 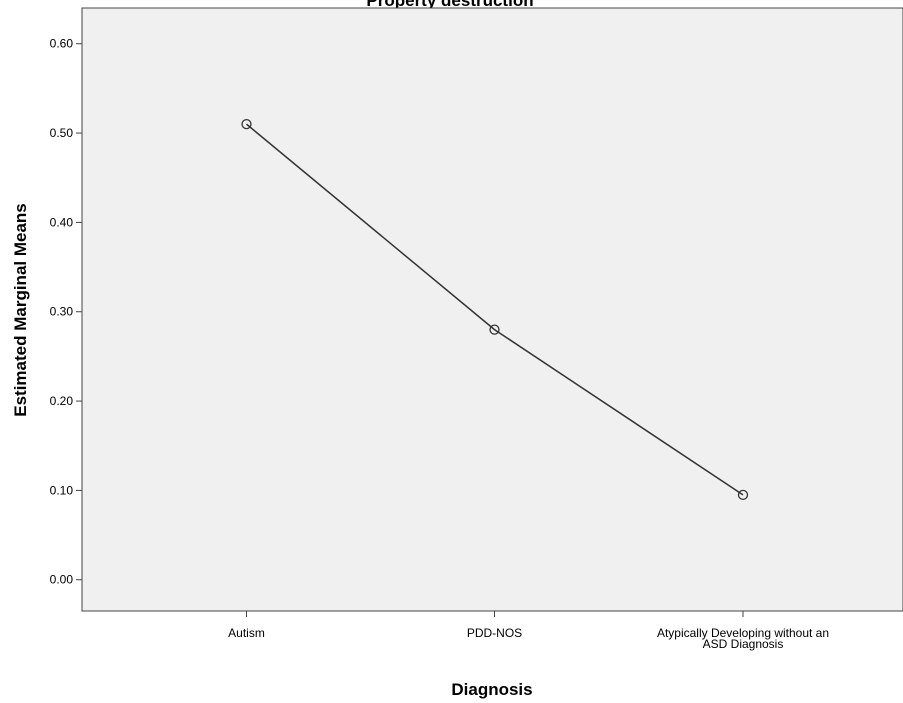 What do you see at coordinates (62, 490) in the screenshot?
I see `y-tick-label: 0.10` at bounding box center [62, 490].